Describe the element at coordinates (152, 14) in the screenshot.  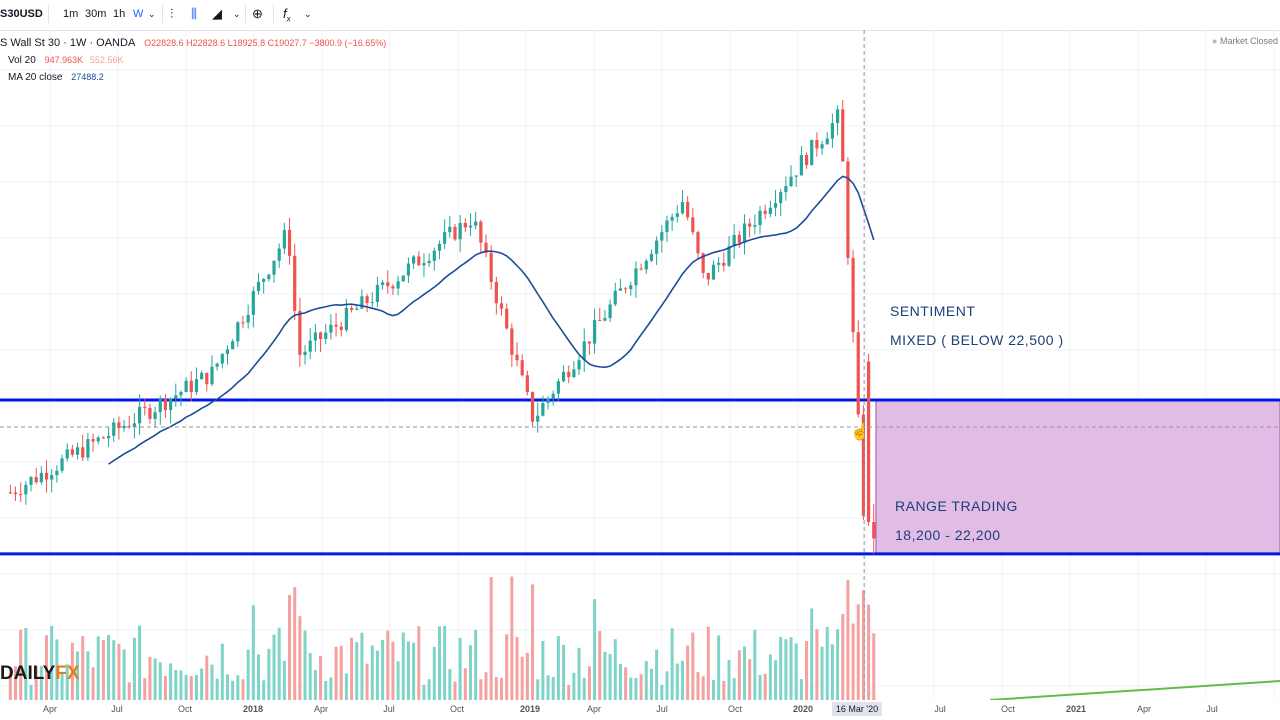
I see `interval-dropdown-icon: ⌄` at that location.